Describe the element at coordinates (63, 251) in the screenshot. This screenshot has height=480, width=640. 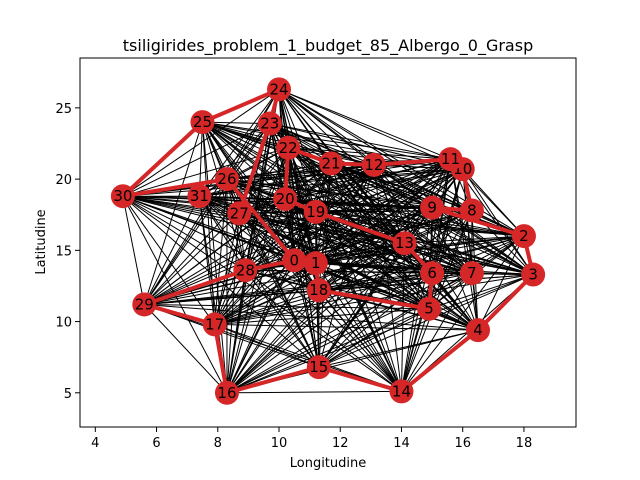
I see `y-tick-label: 15` at that location.